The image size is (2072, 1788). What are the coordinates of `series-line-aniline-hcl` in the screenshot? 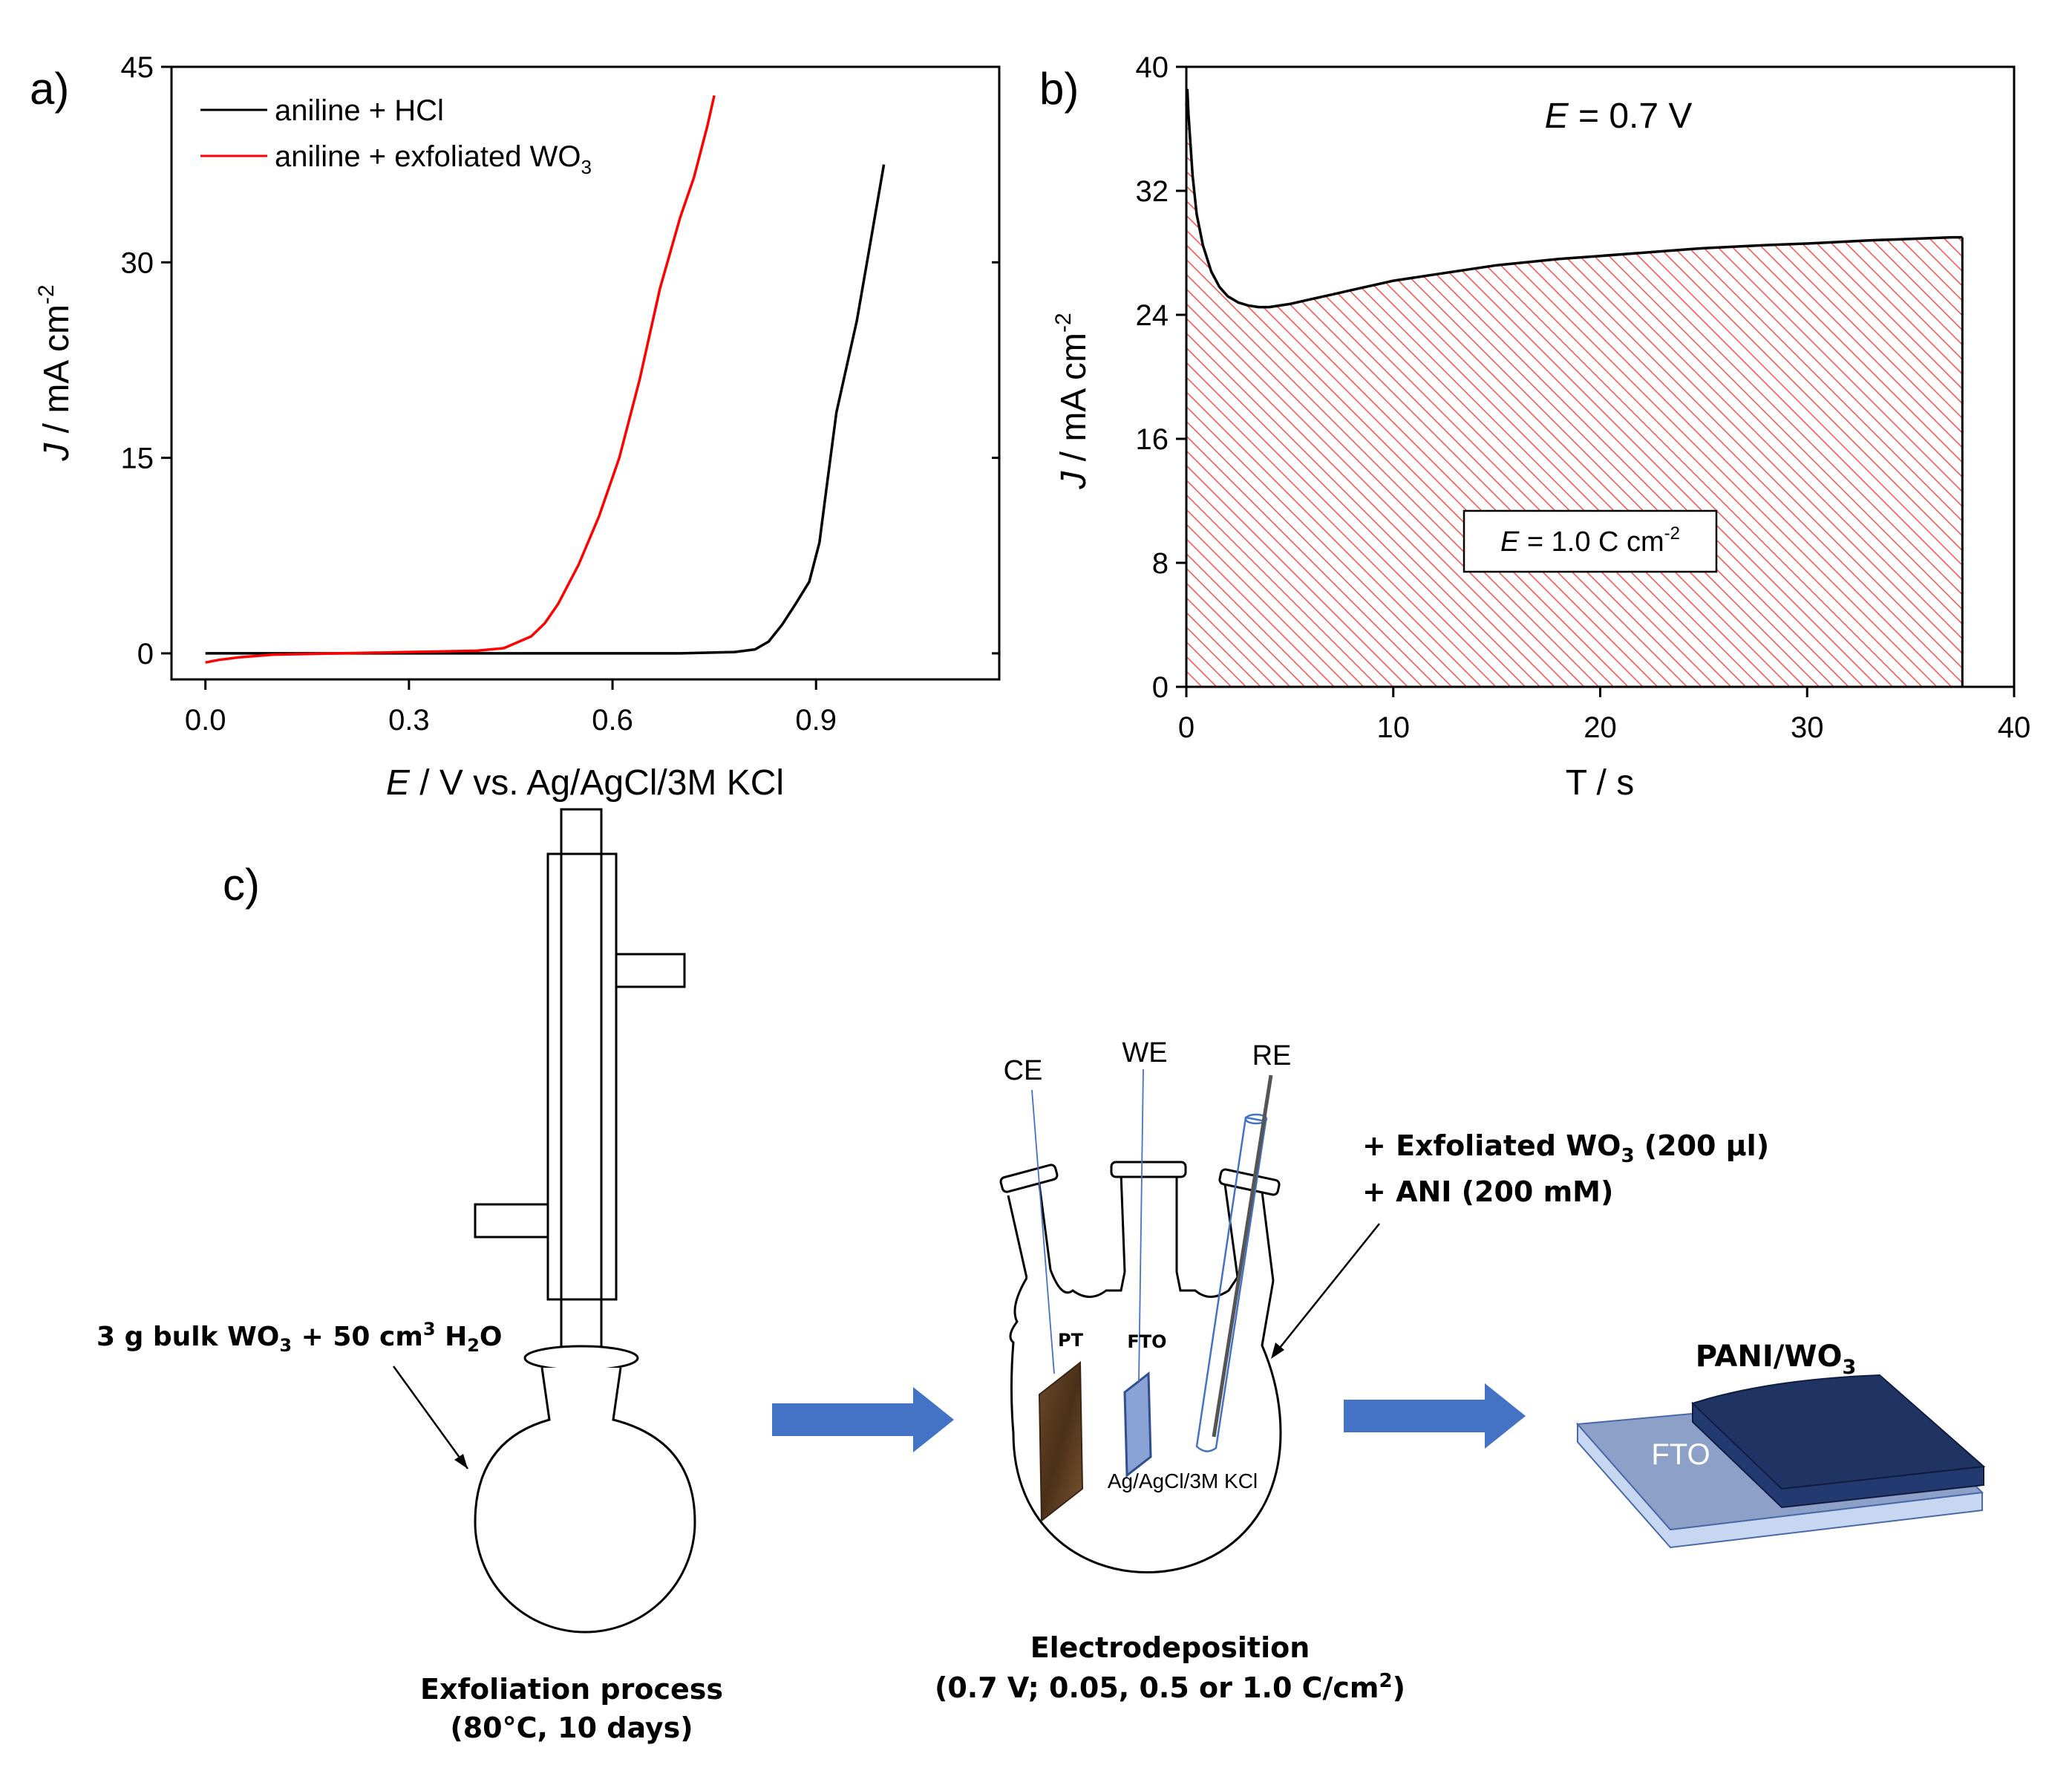 It's located at (545, 409).